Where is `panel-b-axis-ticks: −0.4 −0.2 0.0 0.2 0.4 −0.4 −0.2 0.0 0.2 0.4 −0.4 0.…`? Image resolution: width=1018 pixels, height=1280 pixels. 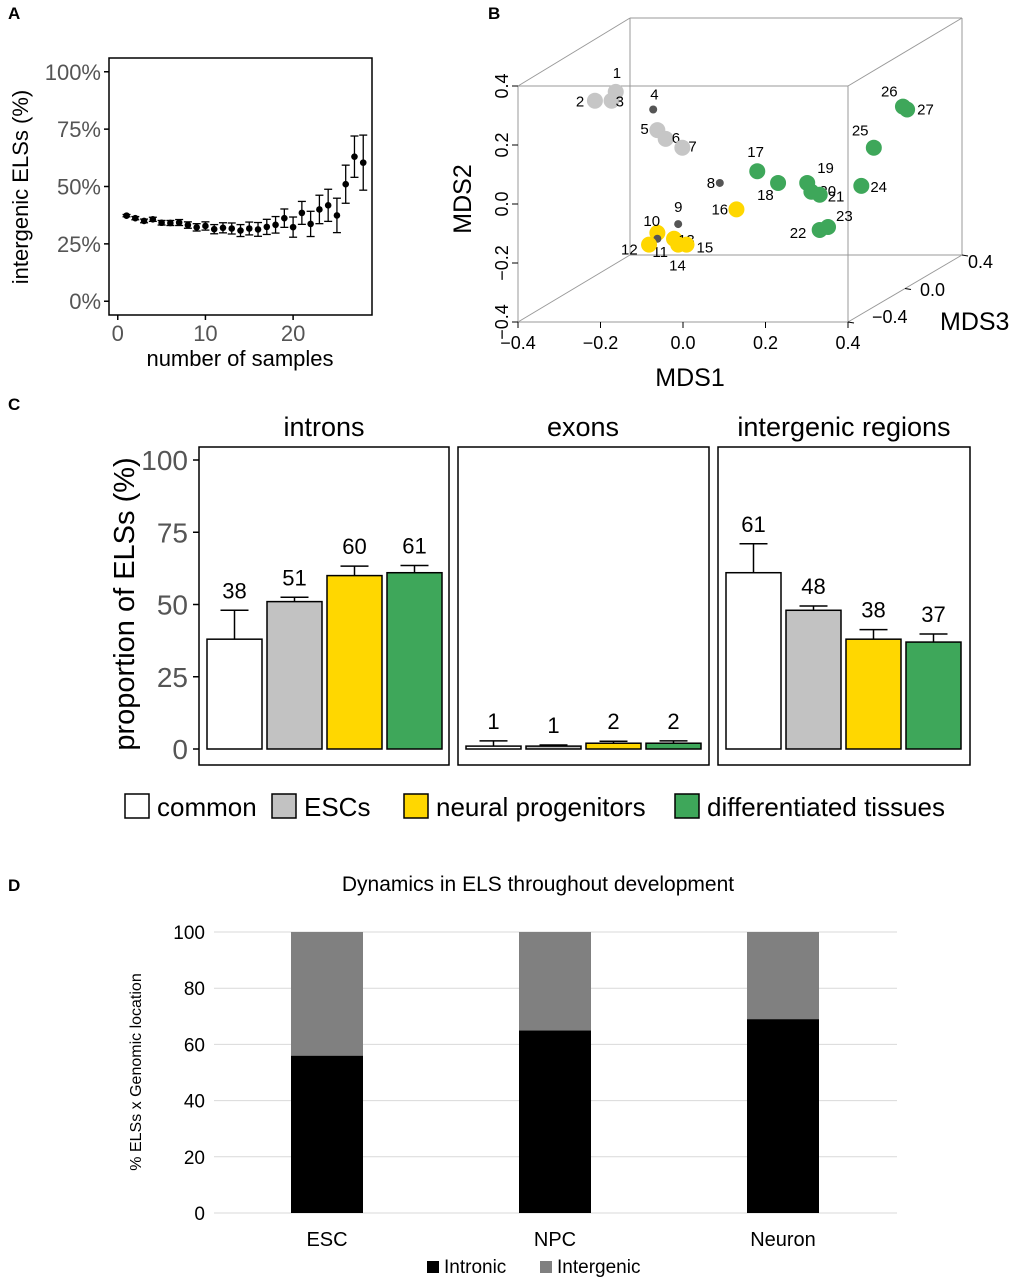 panel-b-axis-ticks: −0.4 −0.2 0.0 0.2 0.4 −0.4 −0.2 0.0 0.2 0.4 −0.4 0.… is located at coordinates (742, 213).